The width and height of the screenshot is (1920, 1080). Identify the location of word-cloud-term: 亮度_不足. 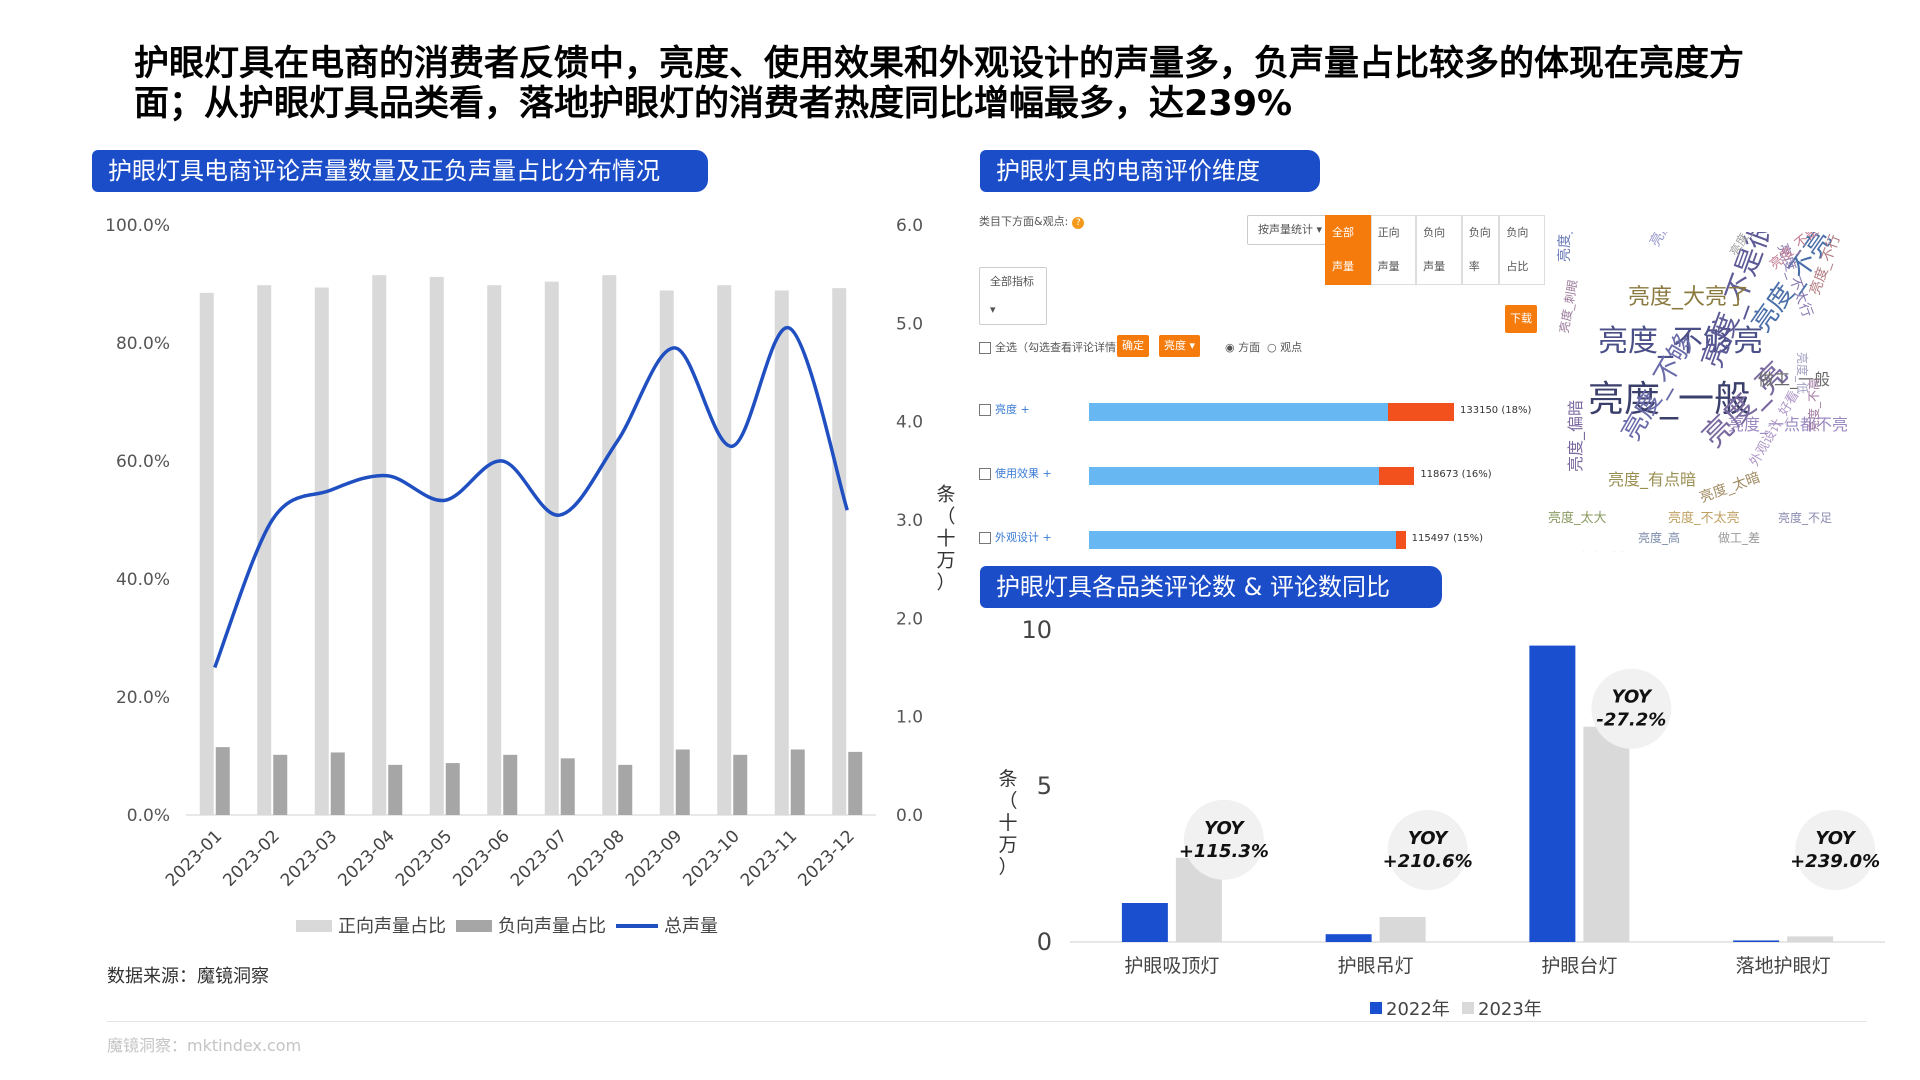
(1805, 518).